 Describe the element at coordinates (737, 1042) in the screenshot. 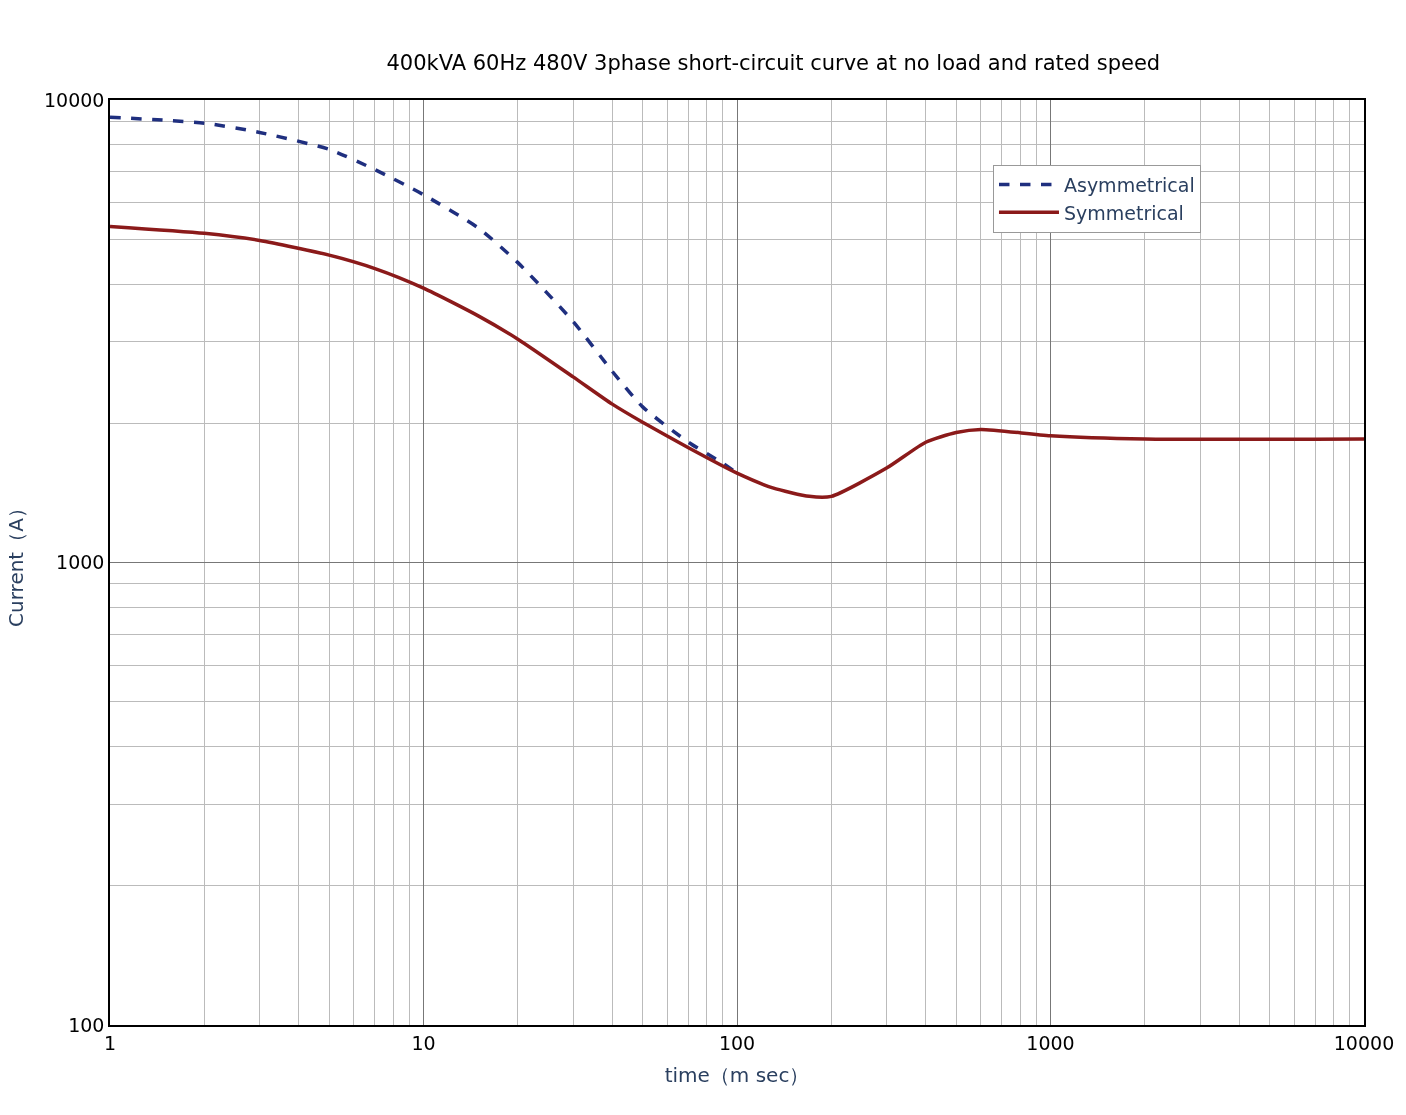

I see `x-tick-label: 100` at that location.